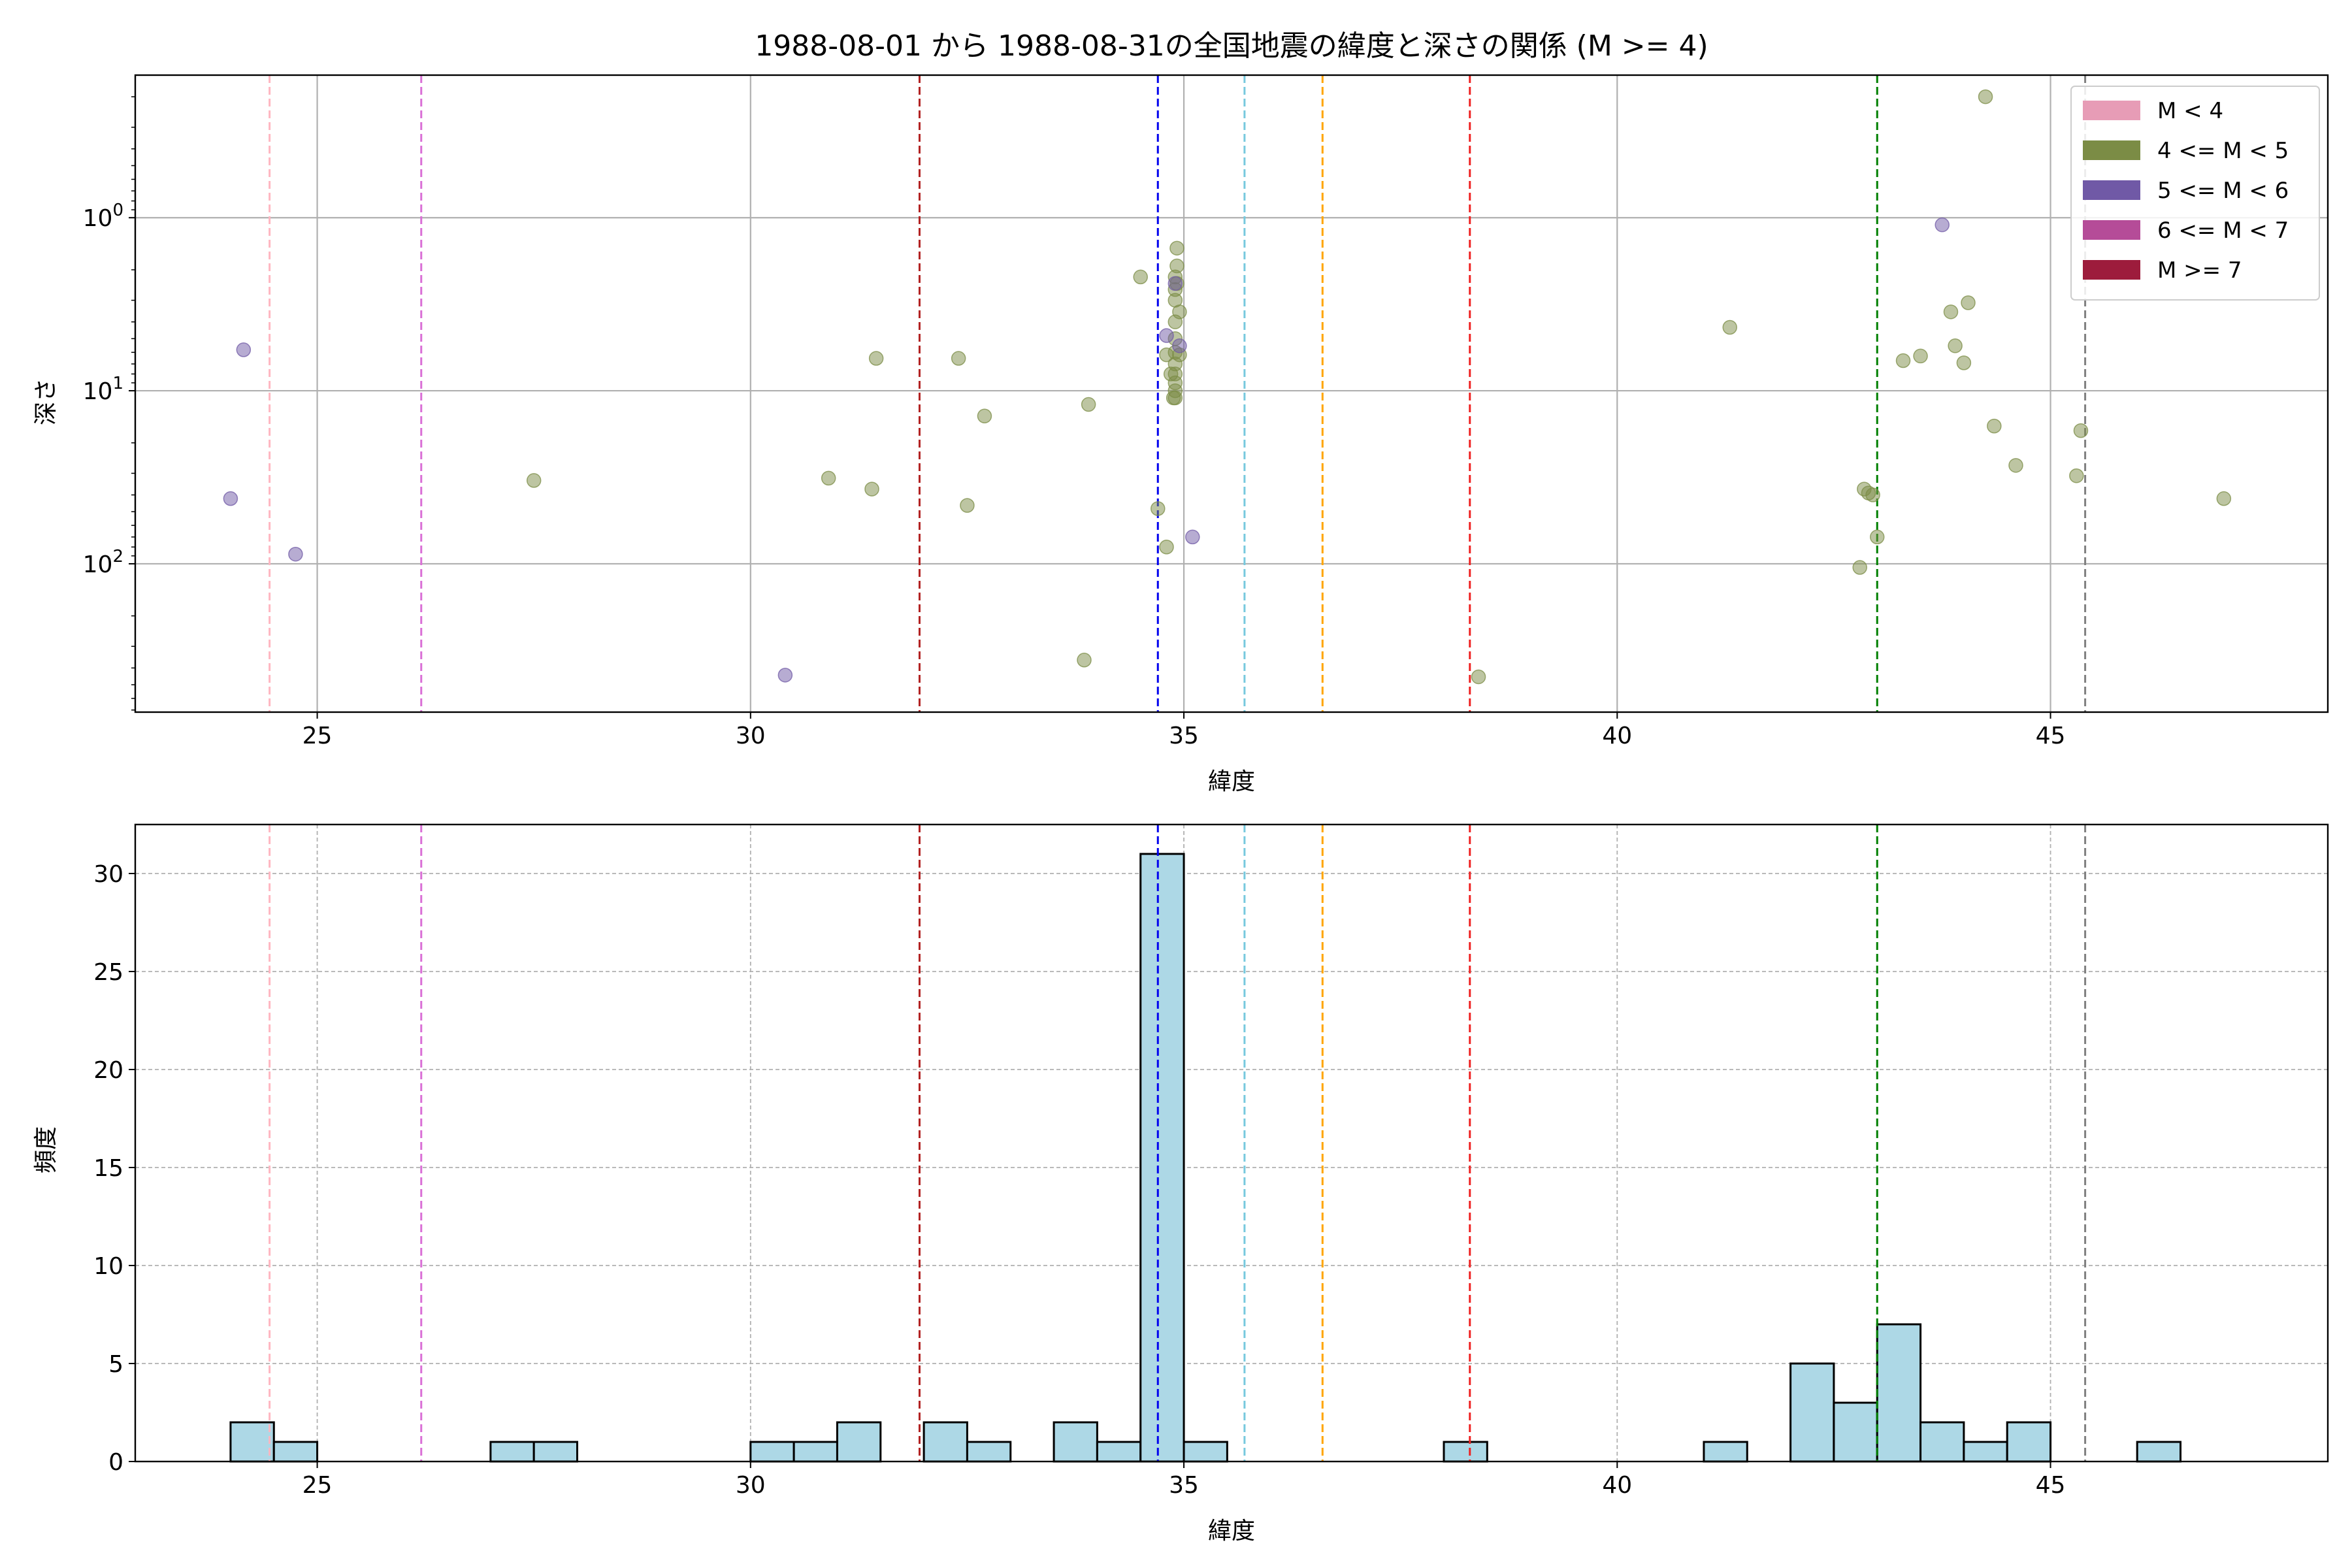 Image resolution: width=2352 pixels, height=1568 pixels. Describe the element at coordinates (2223, 151) in the screenshot. I see `legend-label: 4 <= M < 5` at that location.